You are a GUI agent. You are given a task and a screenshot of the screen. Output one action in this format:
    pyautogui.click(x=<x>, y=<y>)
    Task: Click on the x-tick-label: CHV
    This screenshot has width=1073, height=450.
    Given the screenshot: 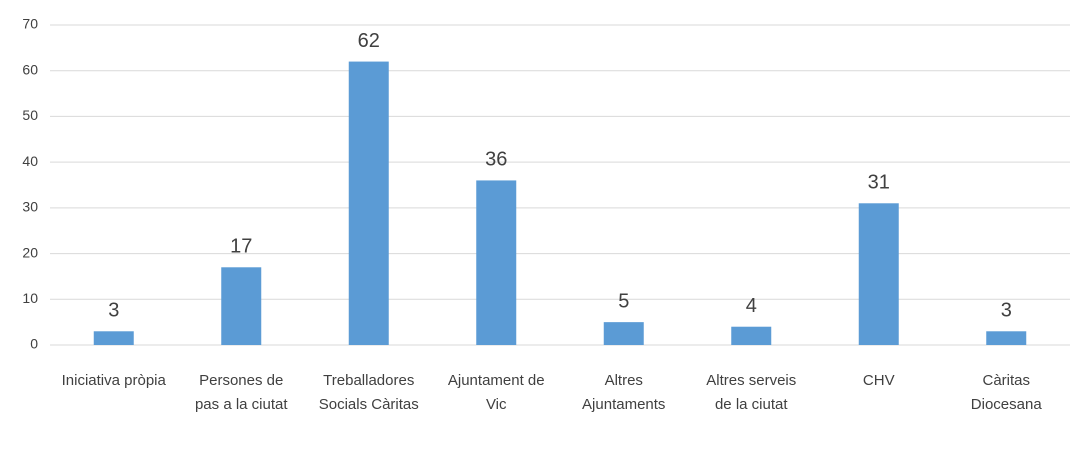 What is the action you would take?
    pyautogui.click(x=878, y=380)
    